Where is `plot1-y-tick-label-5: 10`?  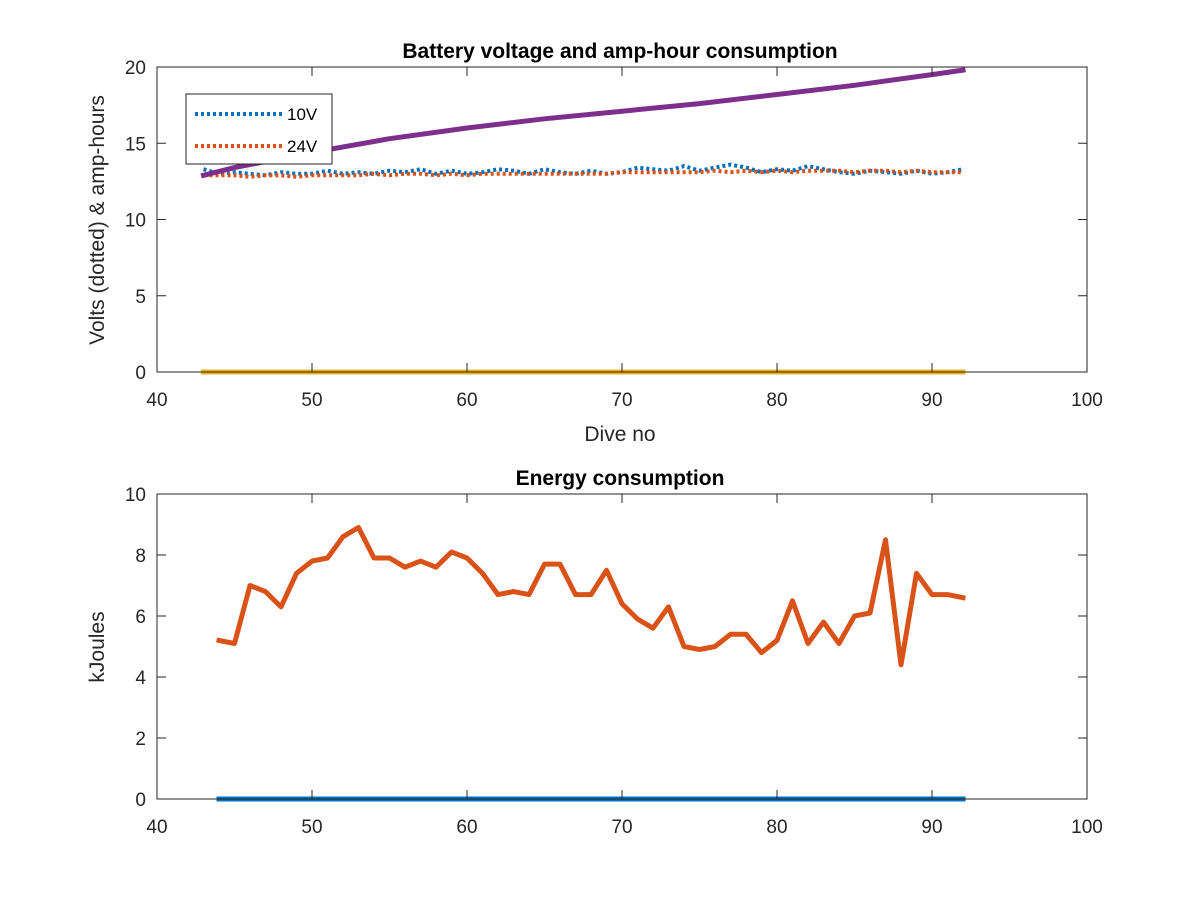 plot1-y-tick-label-5: 10 is located at coordinates (135, 495).